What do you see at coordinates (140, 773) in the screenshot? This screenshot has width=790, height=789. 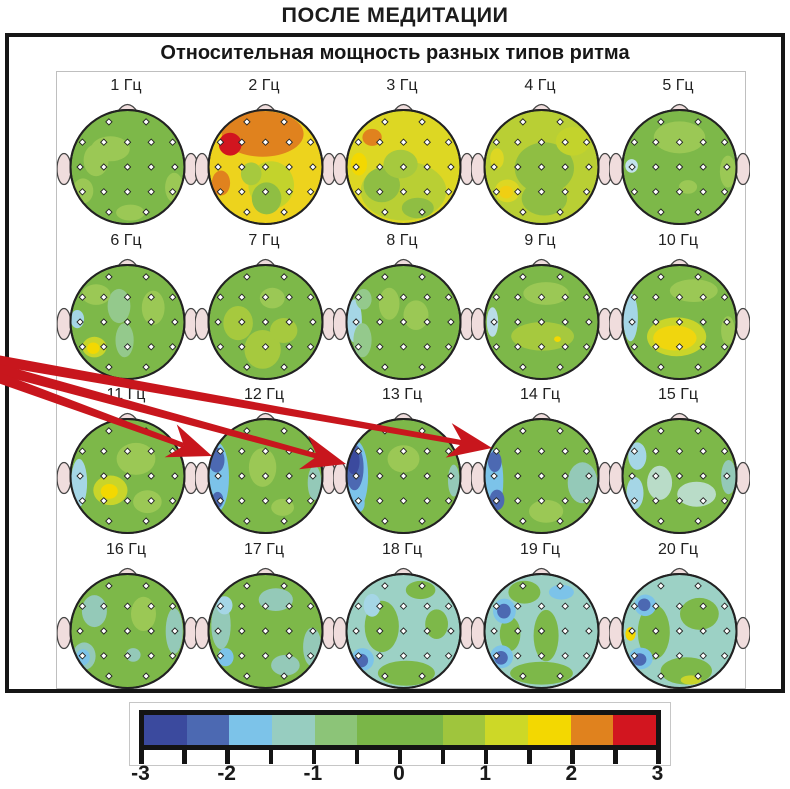 I see `colorbar-tick-label: -3` at bounding box center [140, 773].